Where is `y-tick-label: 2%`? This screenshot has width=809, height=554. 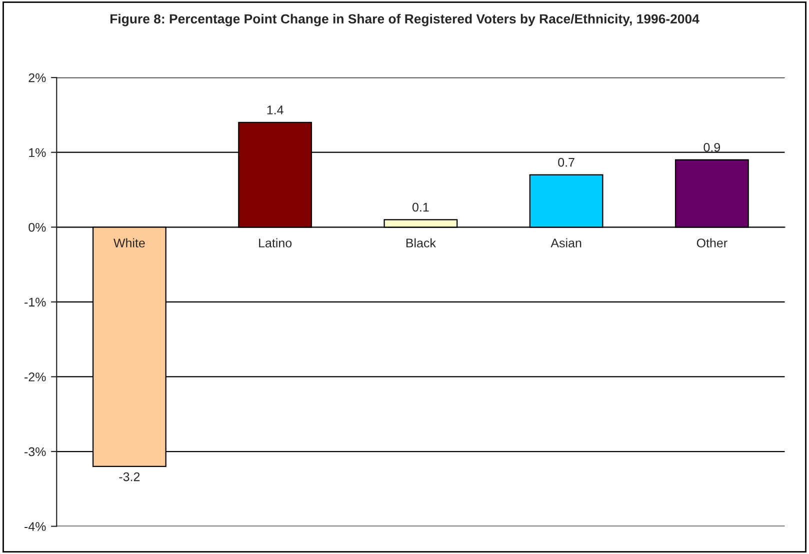 y-tick-label: 2% is located at coordinates (37, 77).